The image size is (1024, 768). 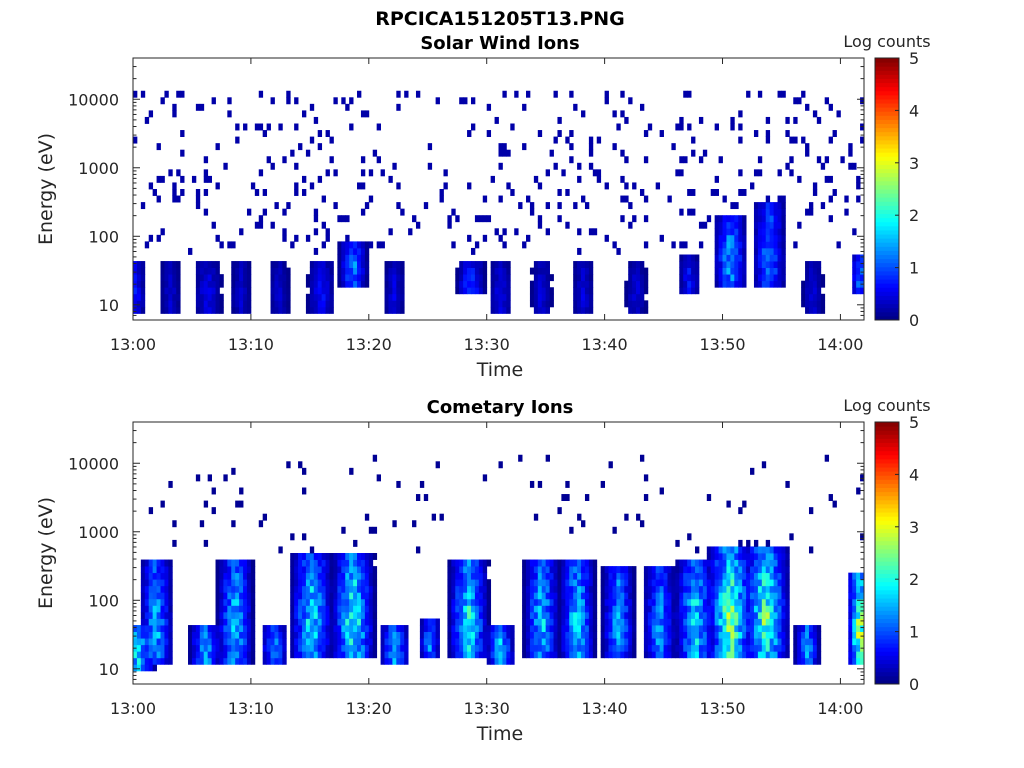 What do you see at coordinates (500, 734) in the screenshot?
I see `cometary-x-label: Time` at bounding box center [500, 734].